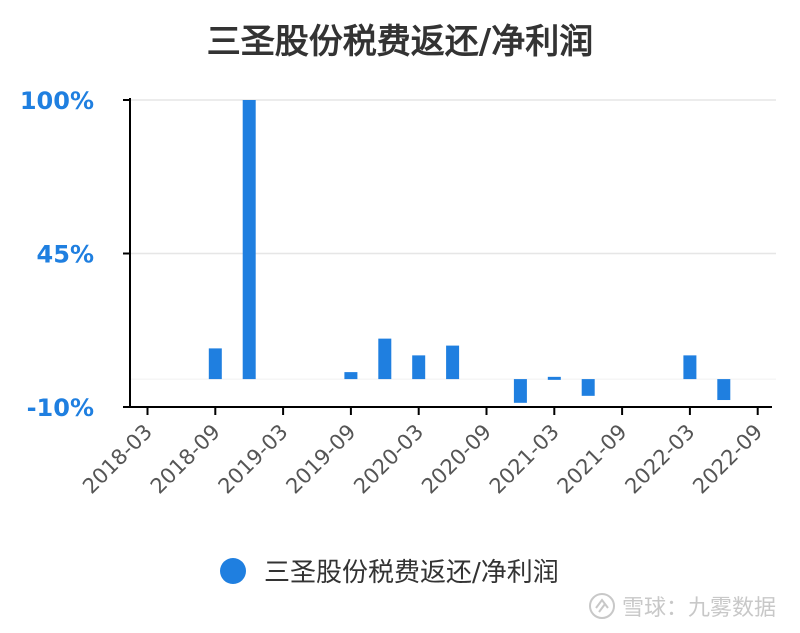 Image resolution: width=800 pixels, height=633 pixels. What do you see at coordinates (117, 459) in the screenshot?
I see `x-tick-label: 2018-03` at bounding box center [117, 459].